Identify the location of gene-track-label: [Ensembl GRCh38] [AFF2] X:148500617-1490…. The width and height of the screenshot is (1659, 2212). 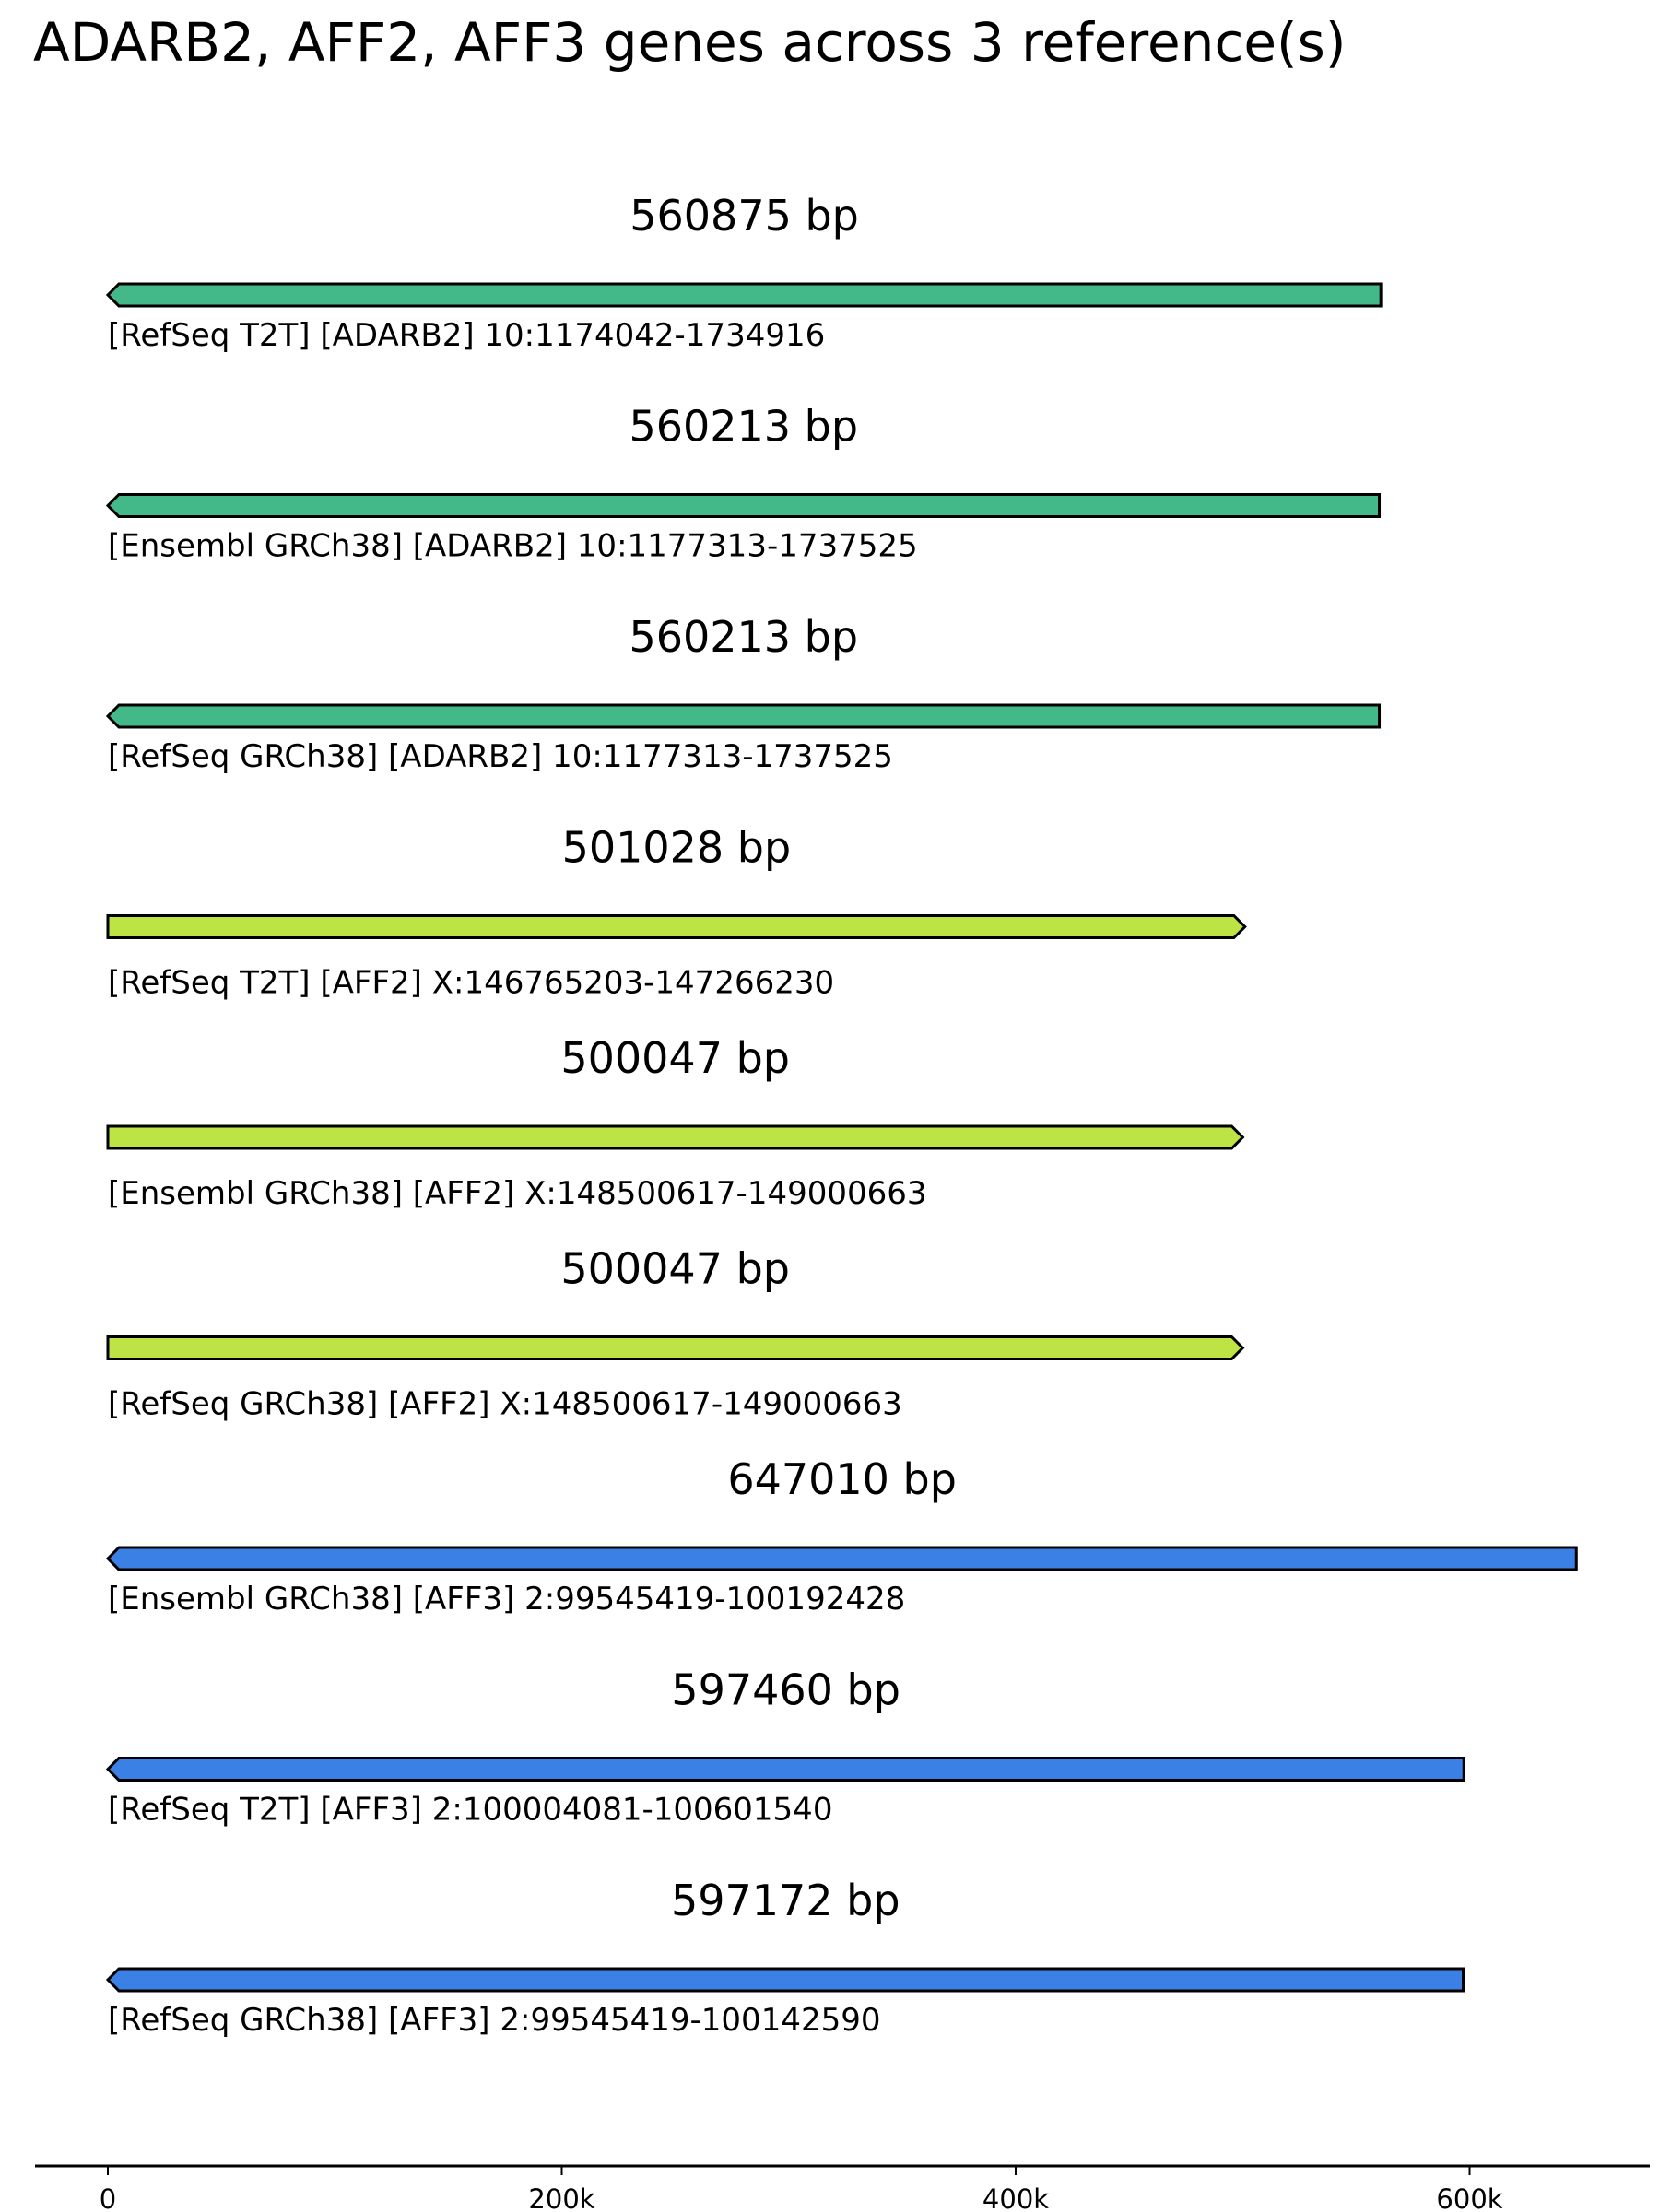
(517, 1193).